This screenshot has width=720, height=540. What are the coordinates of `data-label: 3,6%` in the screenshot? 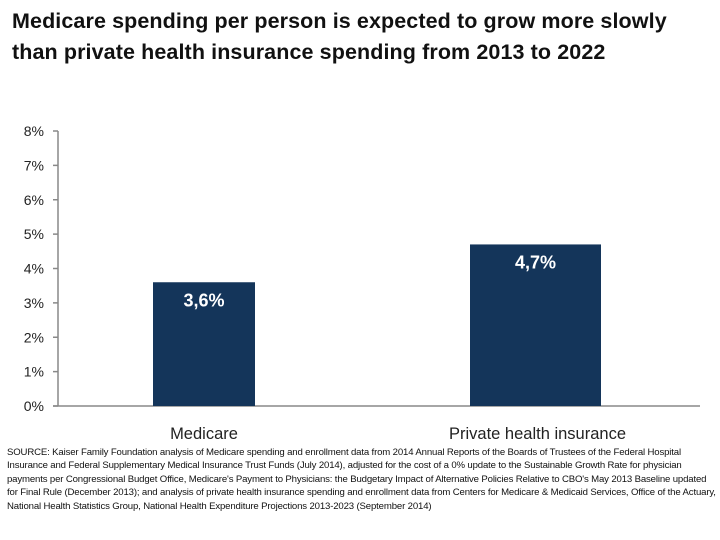 It's located at (203, 300).